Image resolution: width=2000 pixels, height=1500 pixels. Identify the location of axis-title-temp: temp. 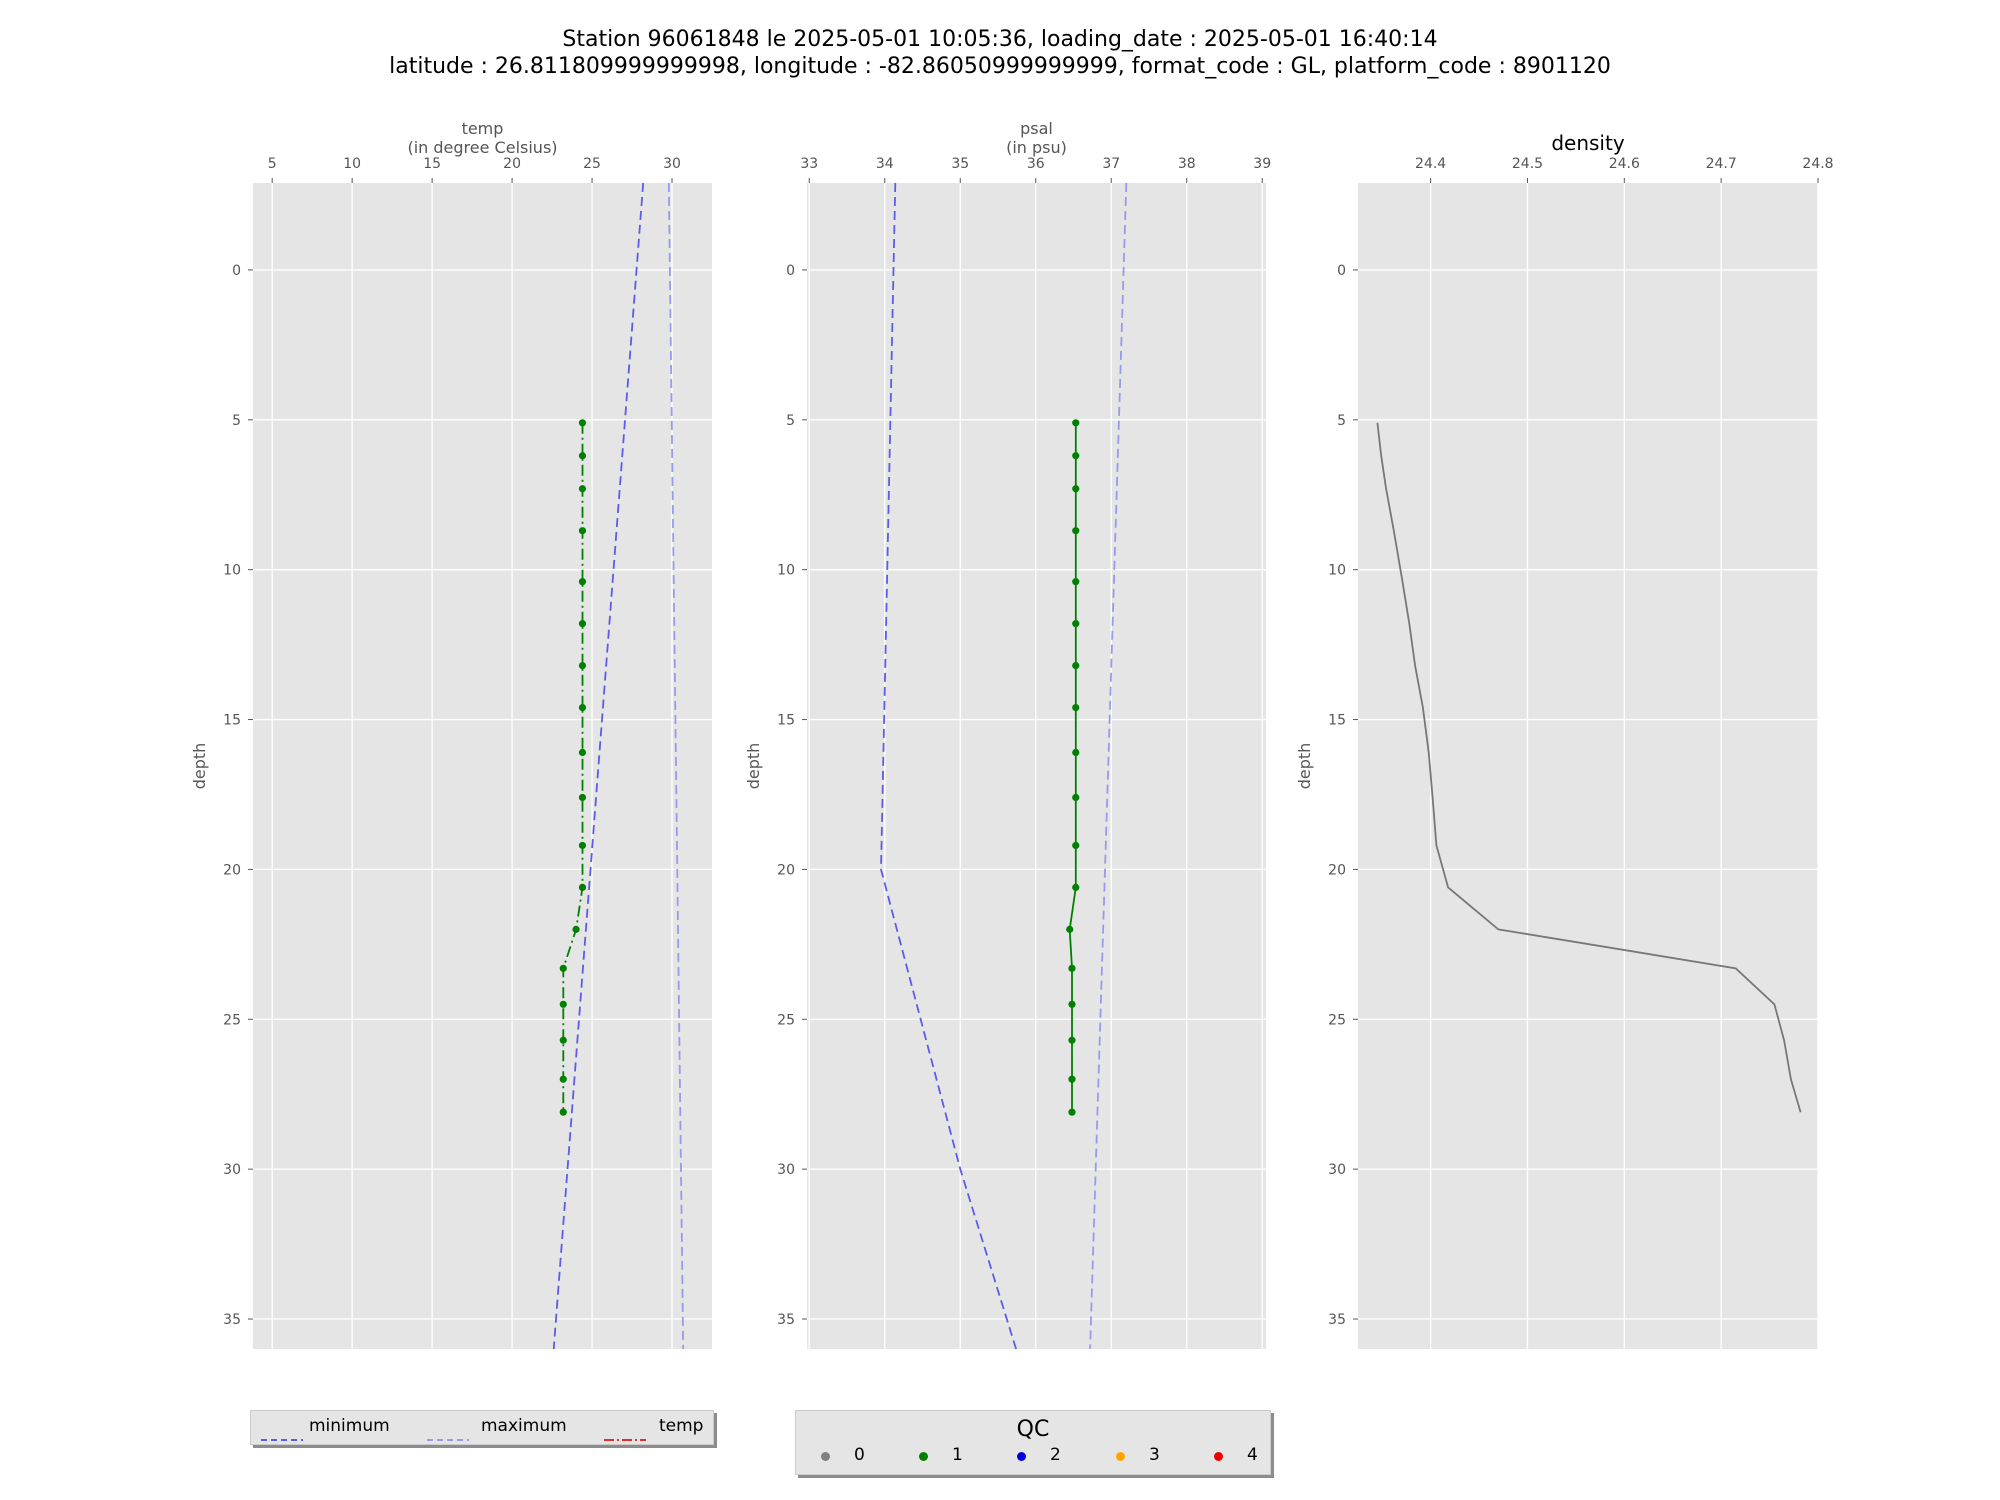
(483, 128).